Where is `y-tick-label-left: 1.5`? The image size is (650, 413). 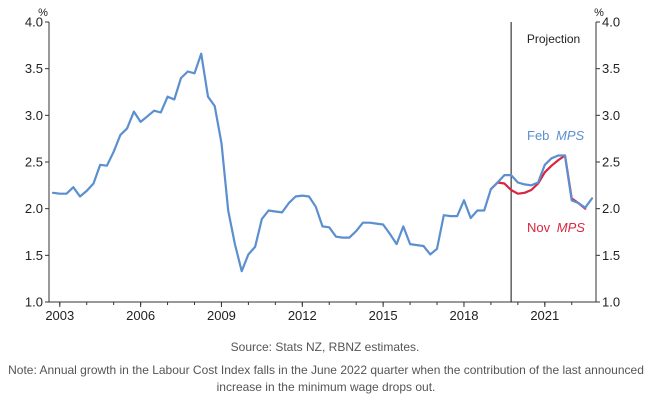 y-tick-label-left: 1.5 is located at coordinates (34, 255).